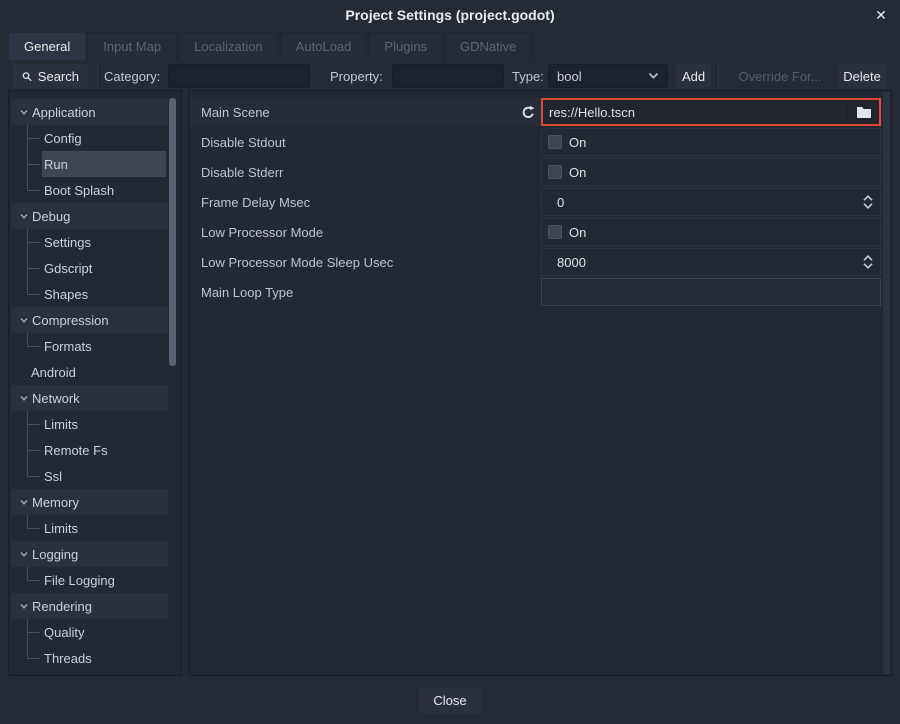 The height and width of the screenshot is (724, 900). What do you see at coordinates (95, 320) in the screenshot?
I see `tree-section-compression: Compression` at bounding box center [95, 320].